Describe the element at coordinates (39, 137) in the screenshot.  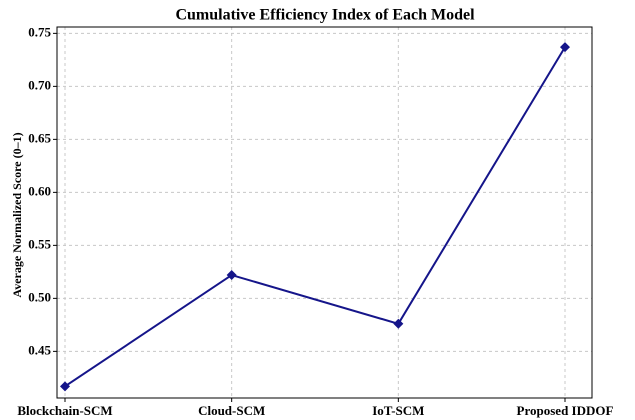
I see `y-tick-label: 0.65` at that location.